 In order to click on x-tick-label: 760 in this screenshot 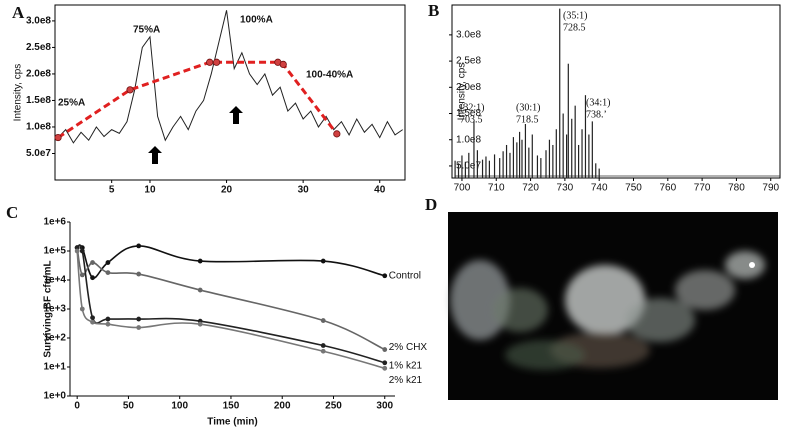, I will do `click(667, 188)`.